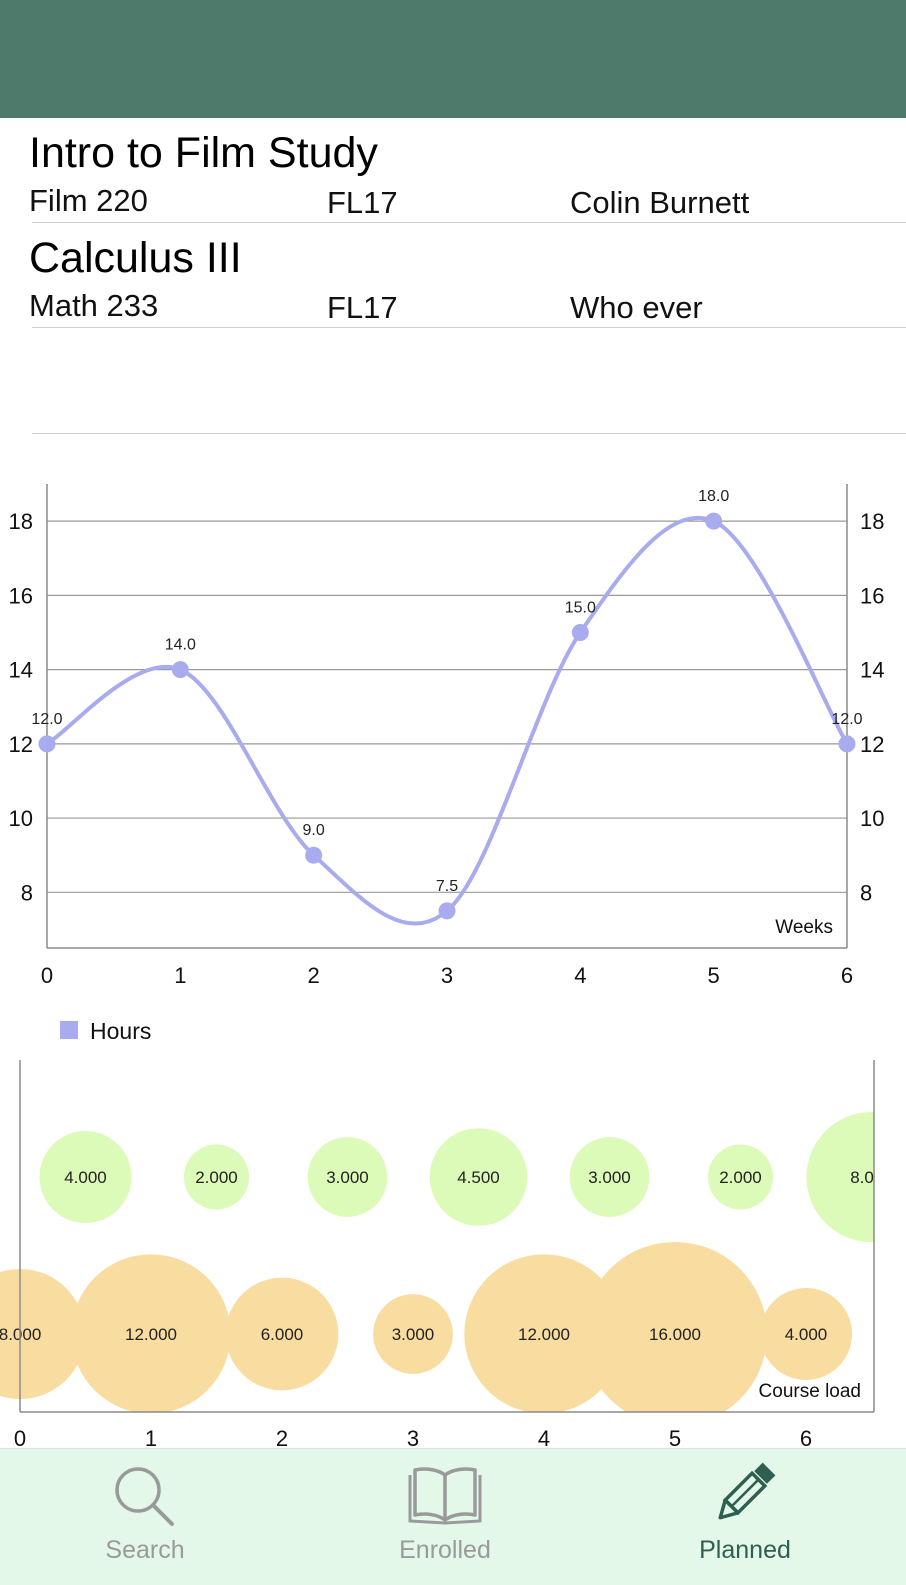 This screenshot has width=906, height=1585. What do you see at coordinates (453, 59) in the screenshot?
I see `navigation-bar` at bounding box center [453, 59].